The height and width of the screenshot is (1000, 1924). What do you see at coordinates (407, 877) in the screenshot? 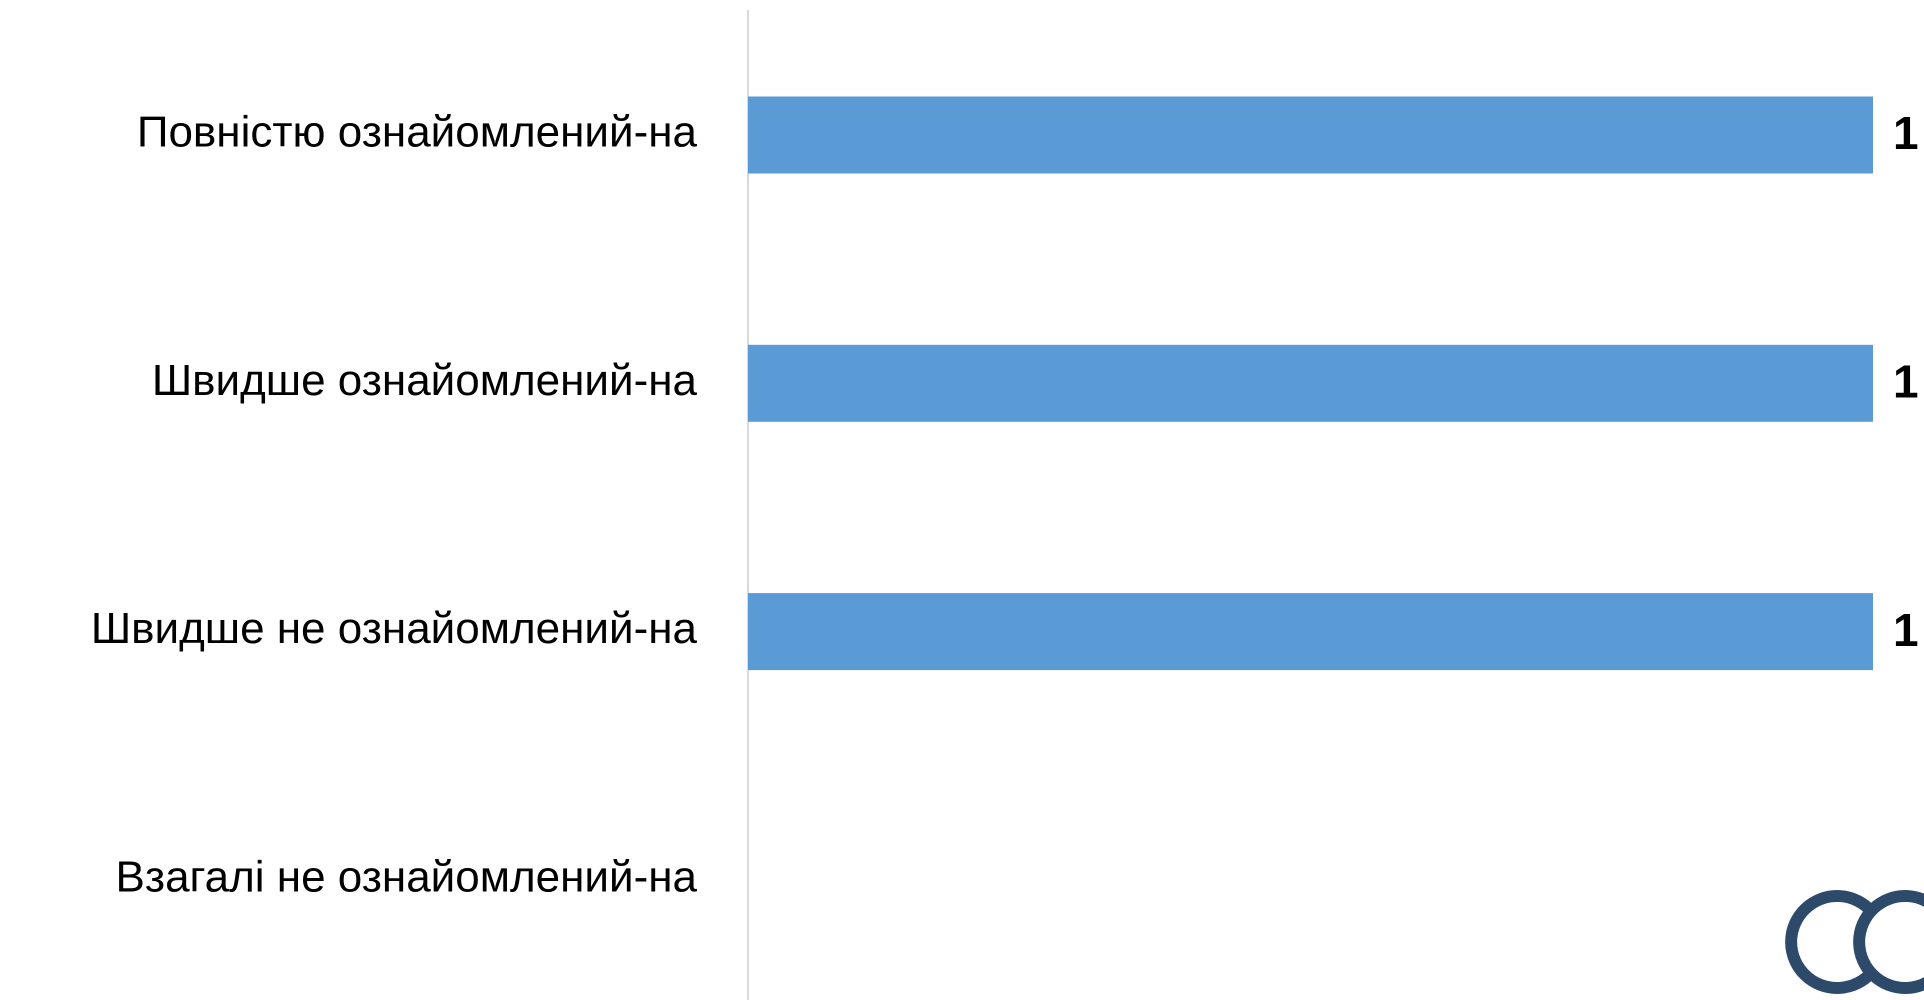
I see `category-label: Взагалі не ознайомлений-на` at bounding box center [407, 877].